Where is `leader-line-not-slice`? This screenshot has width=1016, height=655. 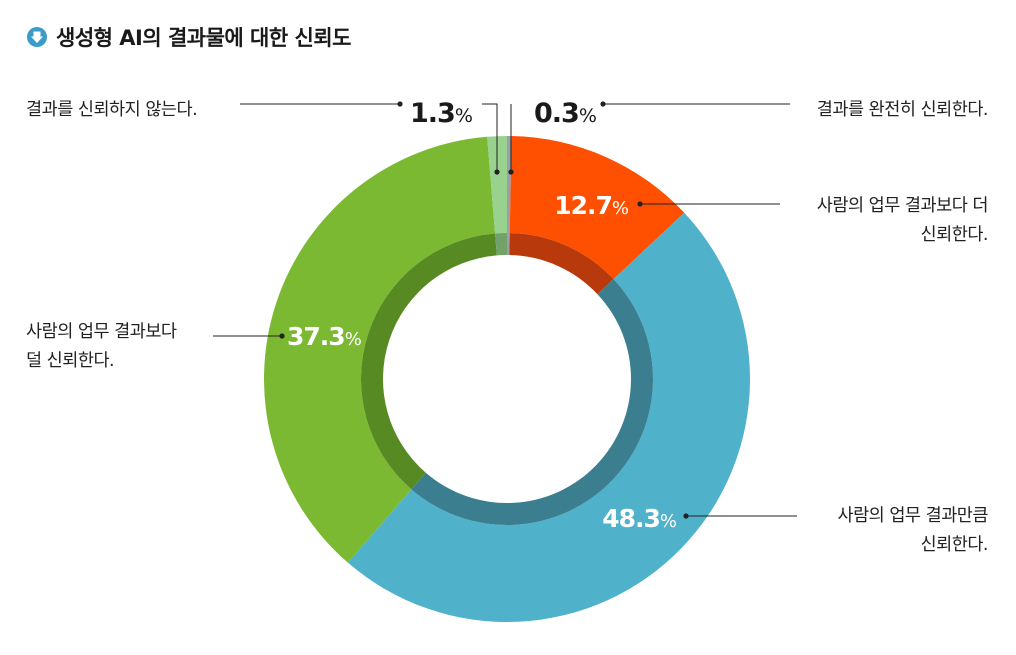
leader-line-not-slice is located at coordinates (490, 138).